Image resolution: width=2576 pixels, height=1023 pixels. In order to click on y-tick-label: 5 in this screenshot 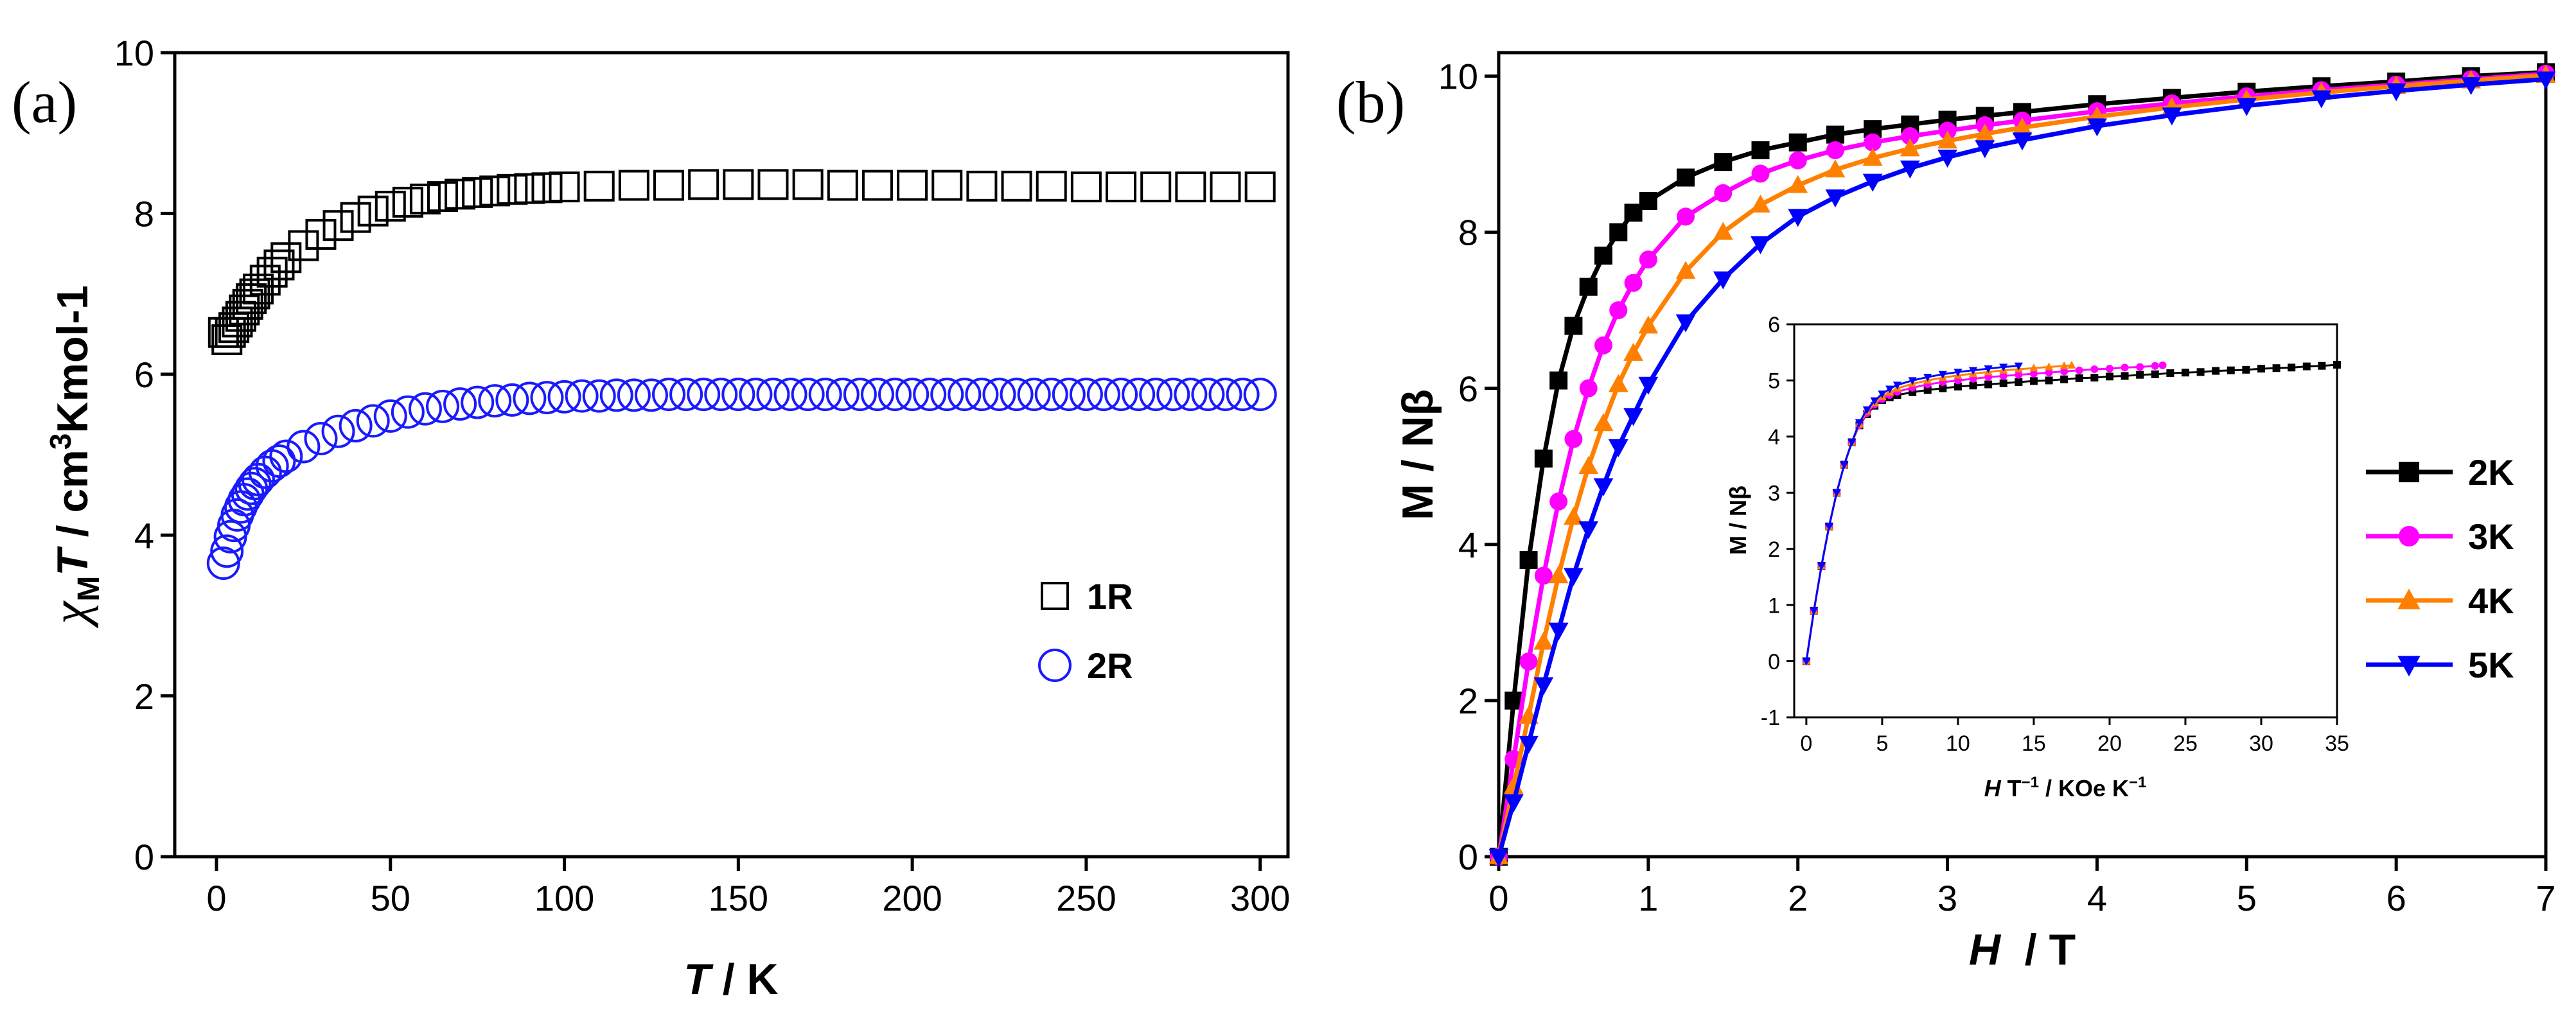, I will do `click(1774, 381)`.